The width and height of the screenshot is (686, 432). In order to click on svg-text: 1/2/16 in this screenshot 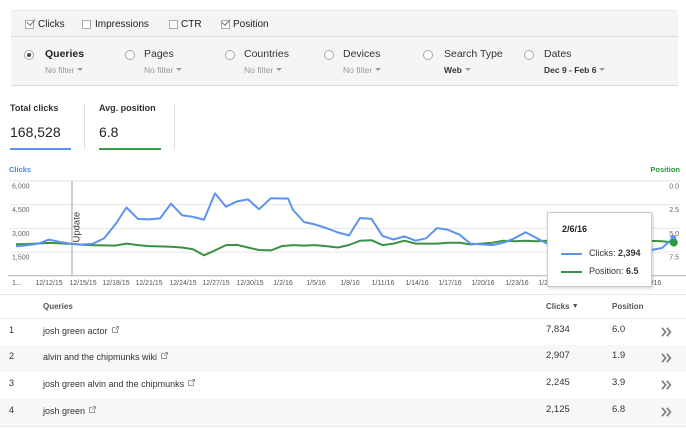, I will do `click(283, 283)`.